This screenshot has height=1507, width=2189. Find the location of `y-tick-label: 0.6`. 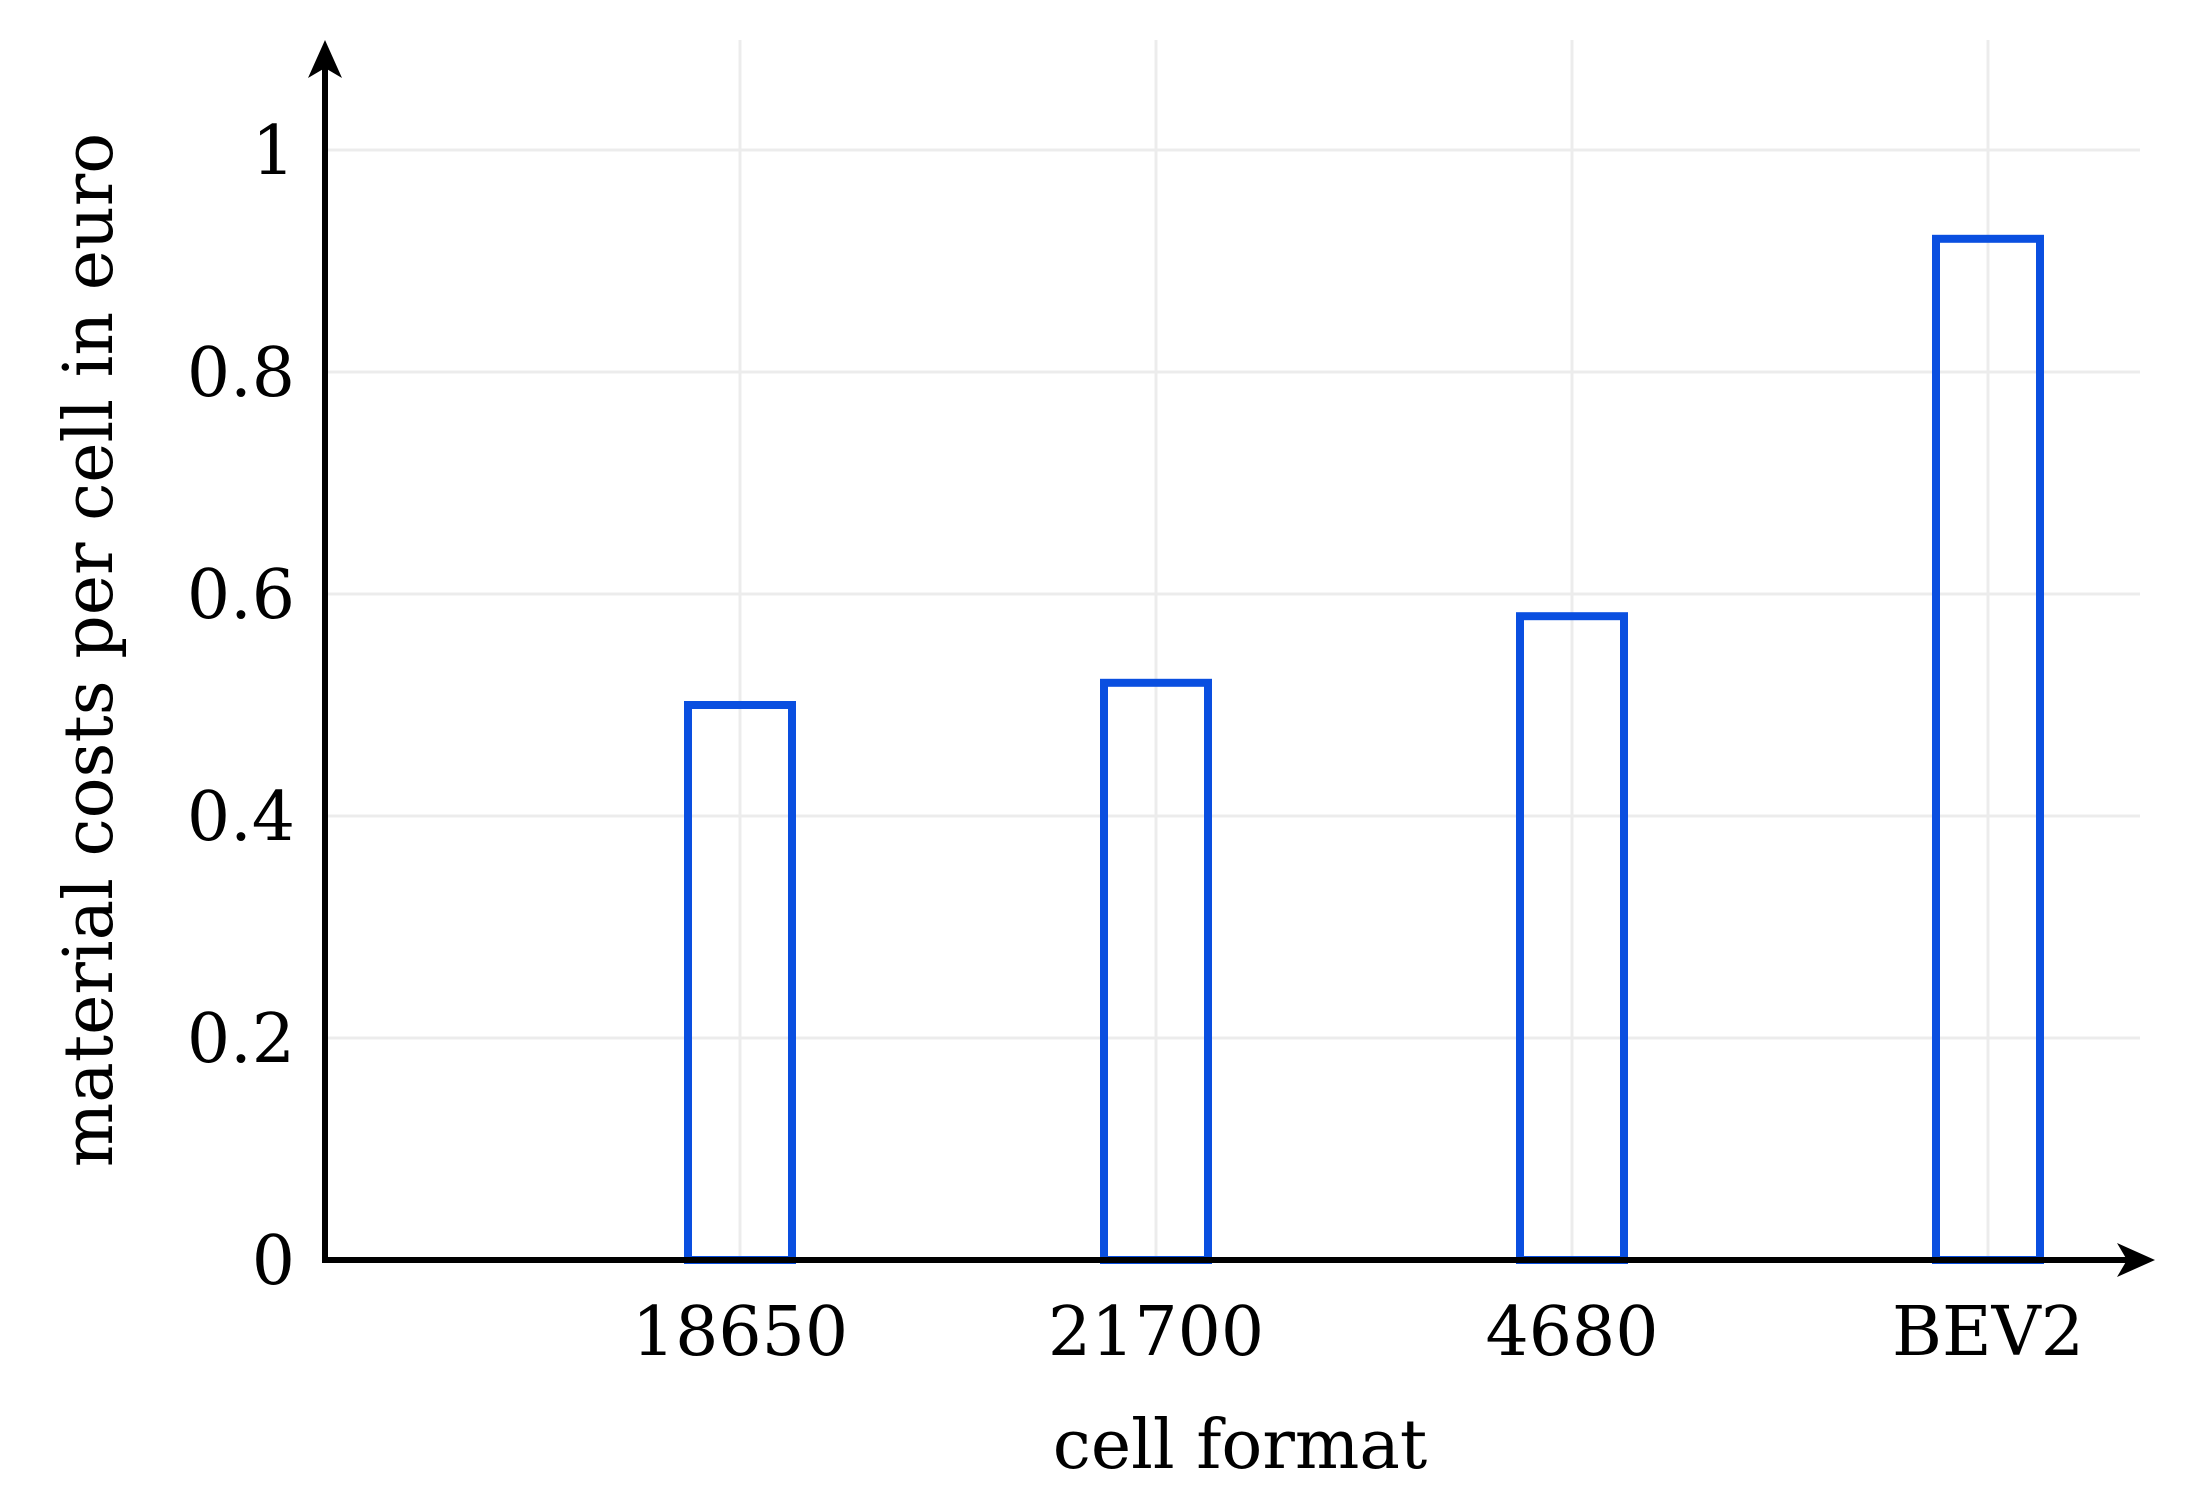

y-tick-label: 0.6 is located at coordinates (241, 595).